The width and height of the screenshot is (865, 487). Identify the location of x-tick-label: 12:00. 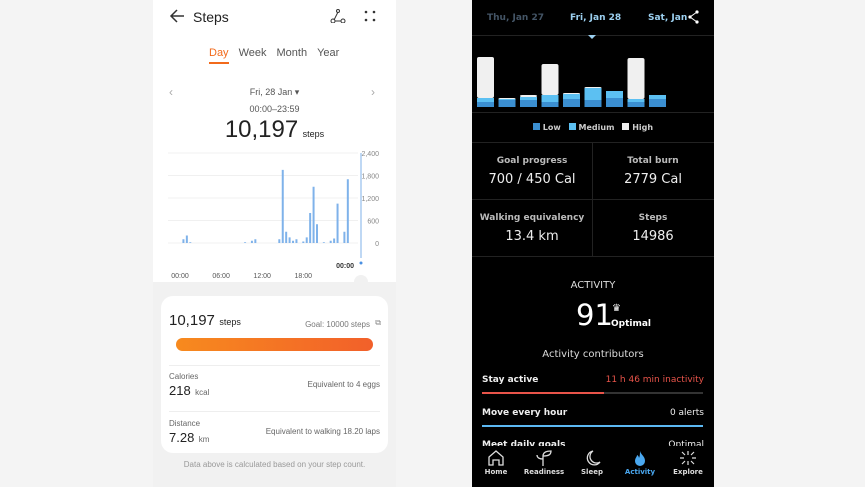
(262, 276).